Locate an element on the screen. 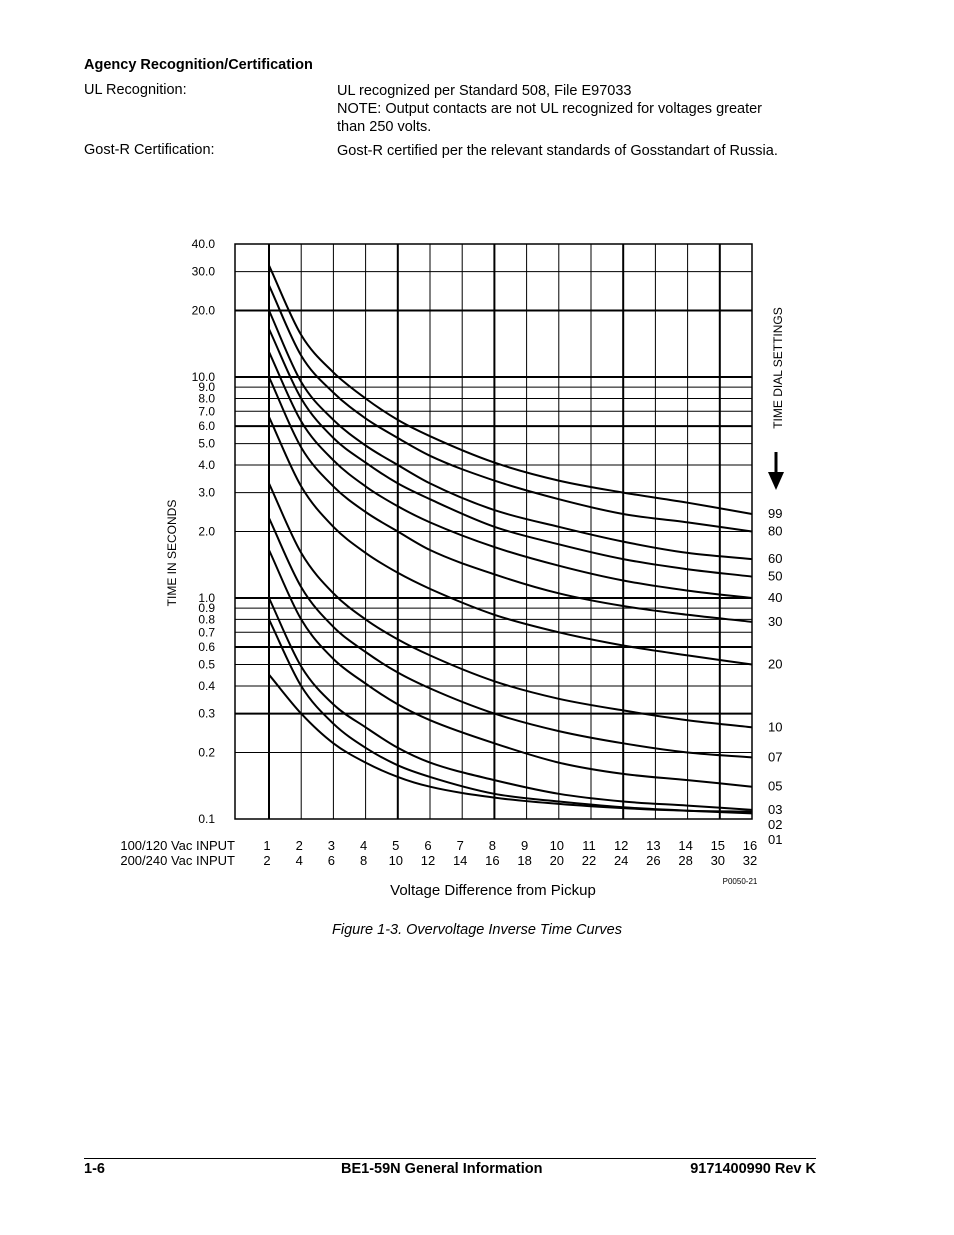  dial-label-07: 07 is located at coordinates (775, 756).